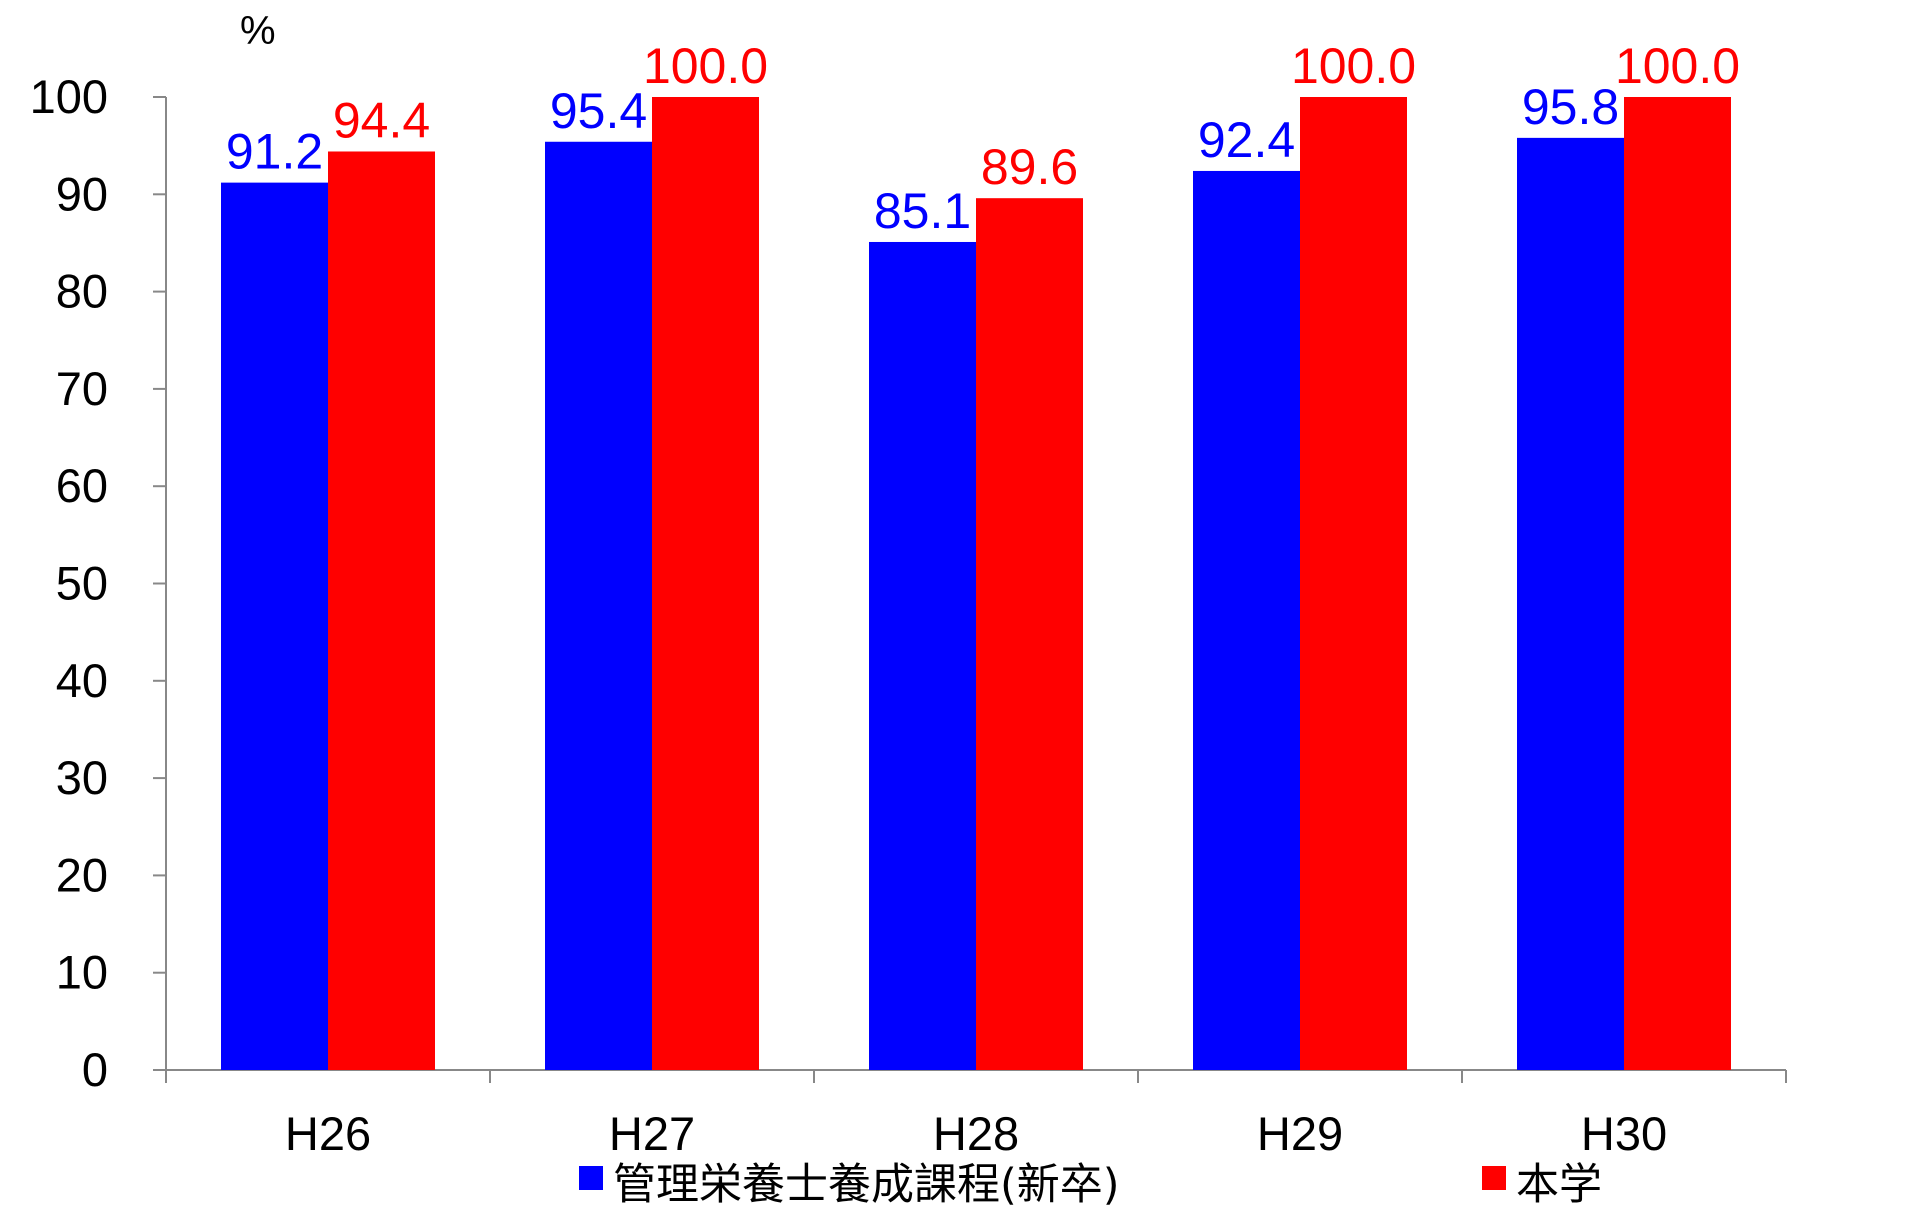 This screenshot has height=1223, width=1915. What do you see at coordinates (1559, 1185) in the screenshot?
I see `legend-label: 本学` at bounding box center [1559, 1185].